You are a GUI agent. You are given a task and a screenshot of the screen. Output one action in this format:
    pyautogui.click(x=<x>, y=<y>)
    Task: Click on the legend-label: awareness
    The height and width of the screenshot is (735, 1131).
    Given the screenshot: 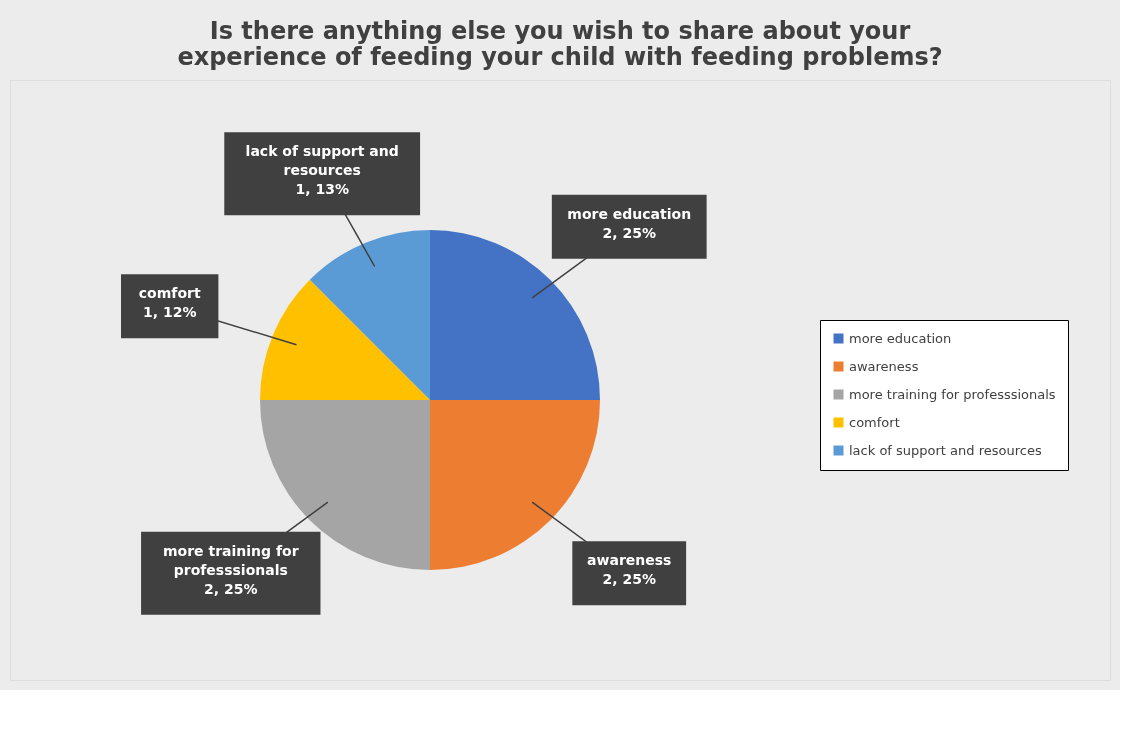 What is the action you would take?
    pyautogui.click(x=884, y=366)
    